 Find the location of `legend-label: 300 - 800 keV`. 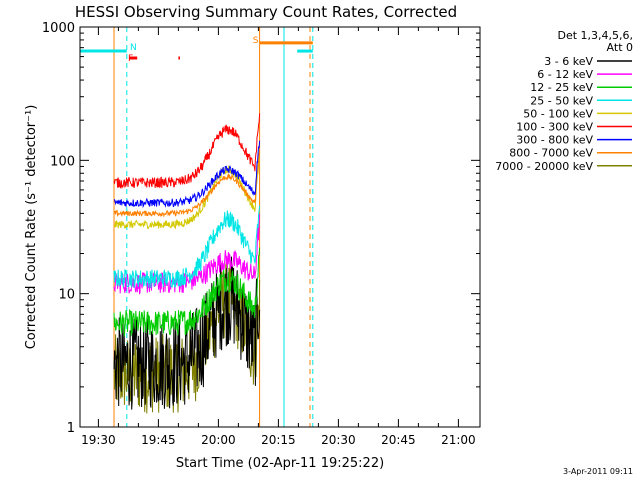

legend-label: 300 - 800 keV is located at coordinates (554, 140).